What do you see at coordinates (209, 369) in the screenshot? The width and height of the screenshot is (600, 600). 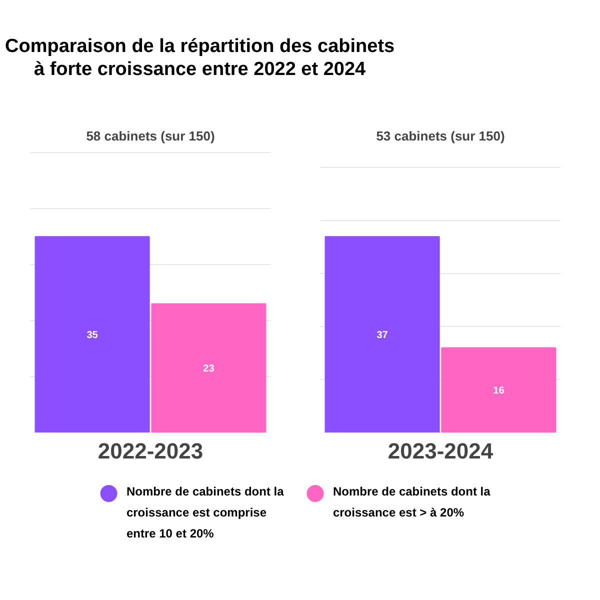 I see `data-label: 23` at bounding box center [209, 369].